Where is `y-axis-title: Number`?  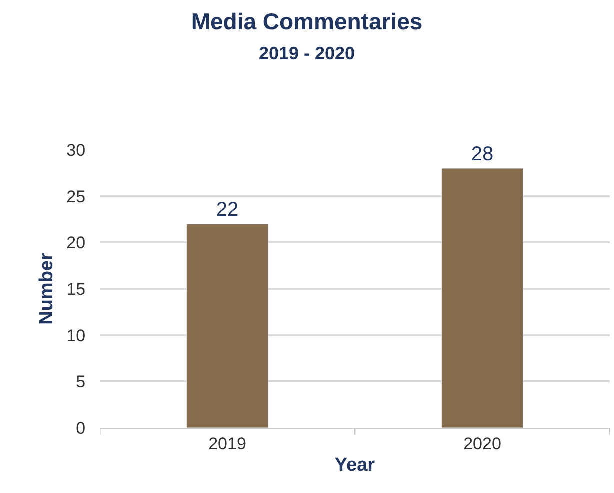 y-axis-title: Number is located at coordinates (47, 288).